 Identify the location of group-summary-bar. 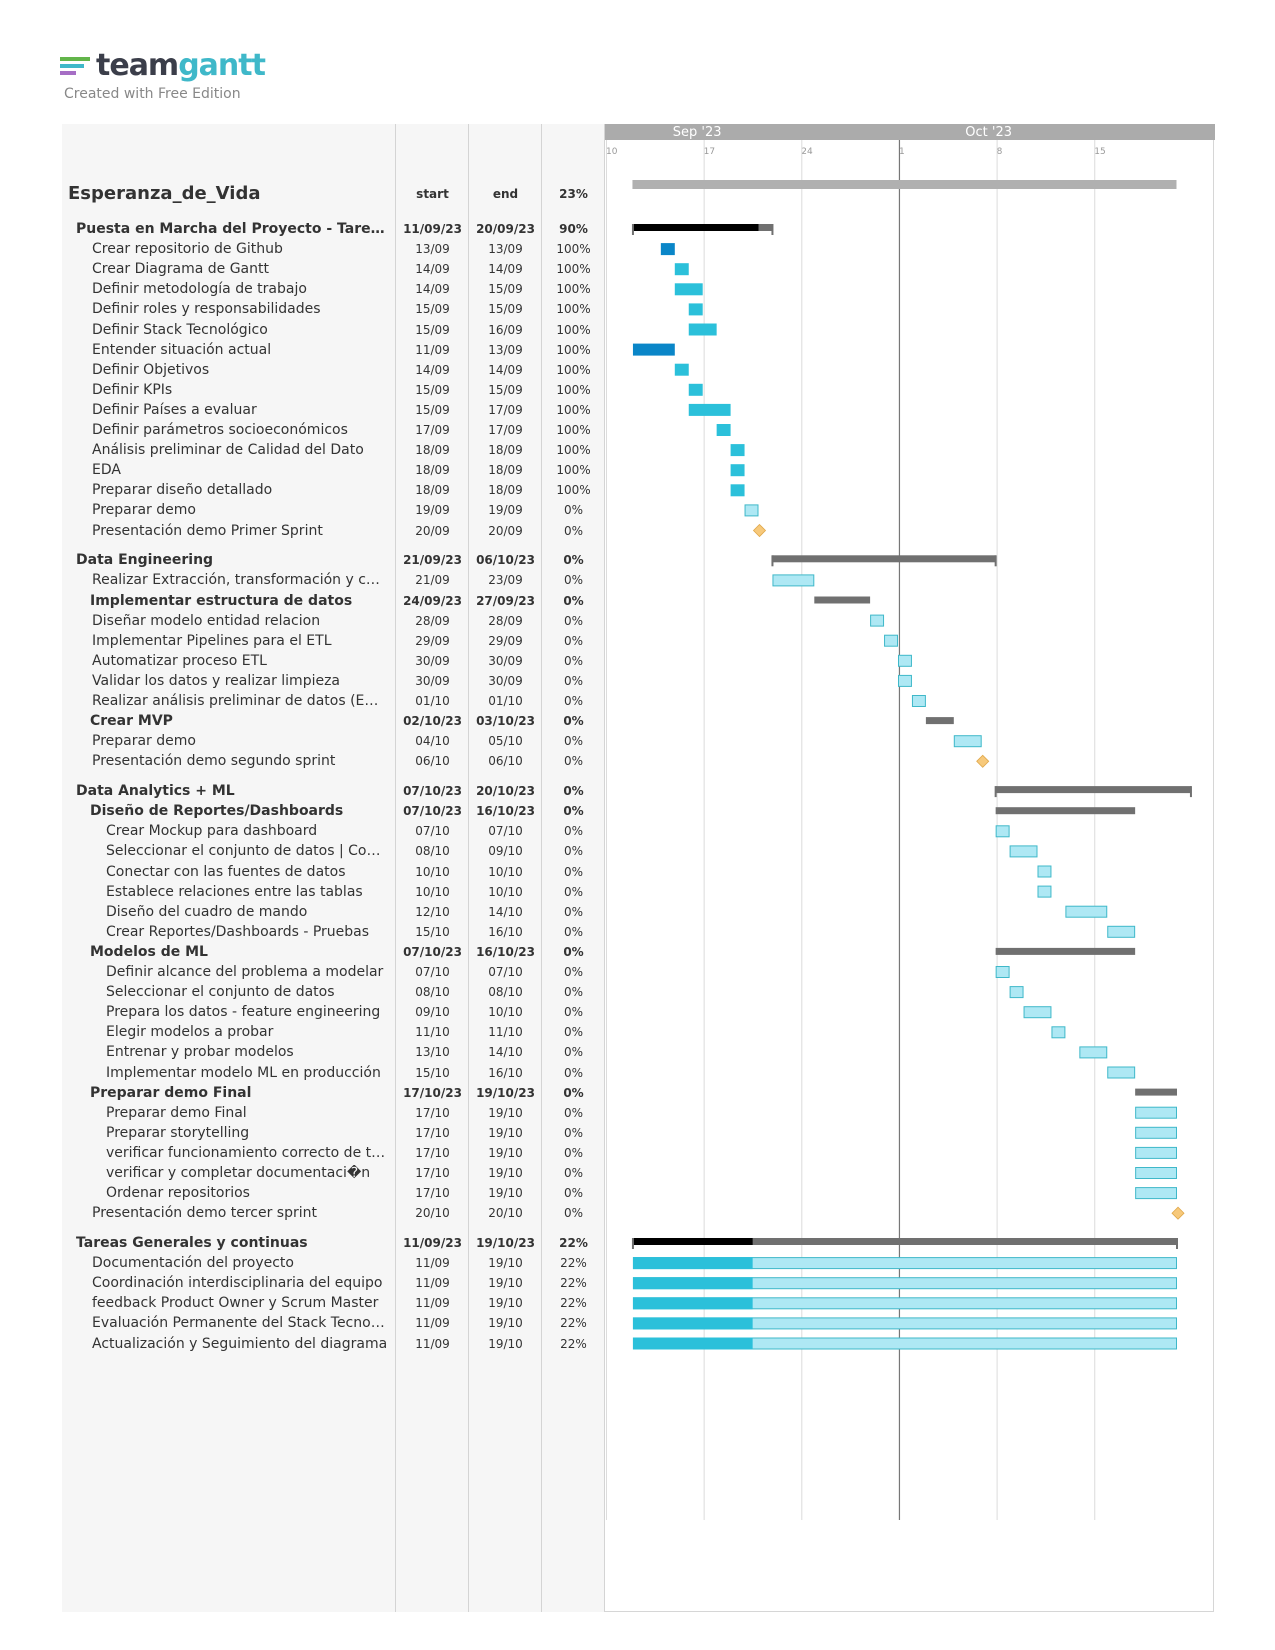
(884, 559).